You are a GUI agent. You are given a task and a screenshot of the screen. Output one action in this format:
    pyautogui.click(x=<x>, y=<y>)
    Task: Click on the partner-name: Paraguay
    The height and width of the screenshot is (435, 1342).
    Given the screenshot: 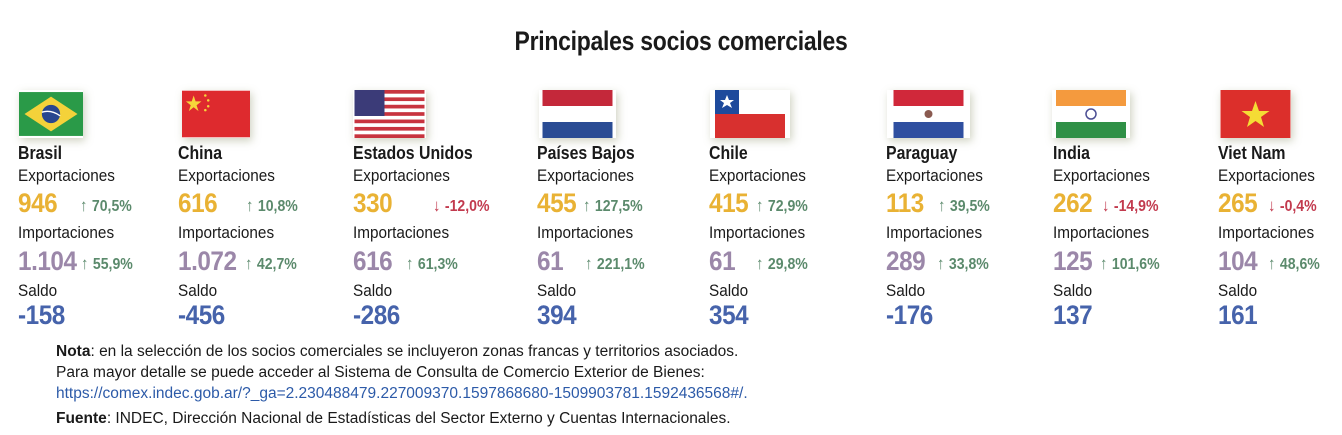 What is the action you would take?
    pyautogui.click(x=922, y=153)
    